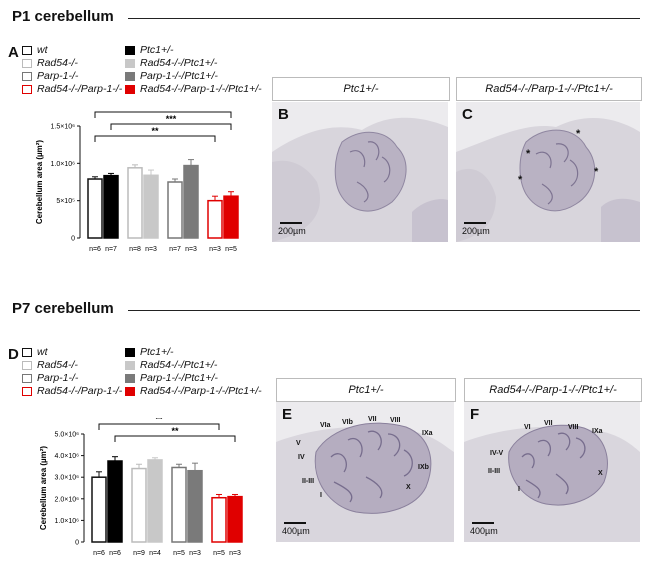  What do you see at coordinates (475, 414) in the screenshot?
I see `panel-f-letter: F` at bounding box center [475, 414].